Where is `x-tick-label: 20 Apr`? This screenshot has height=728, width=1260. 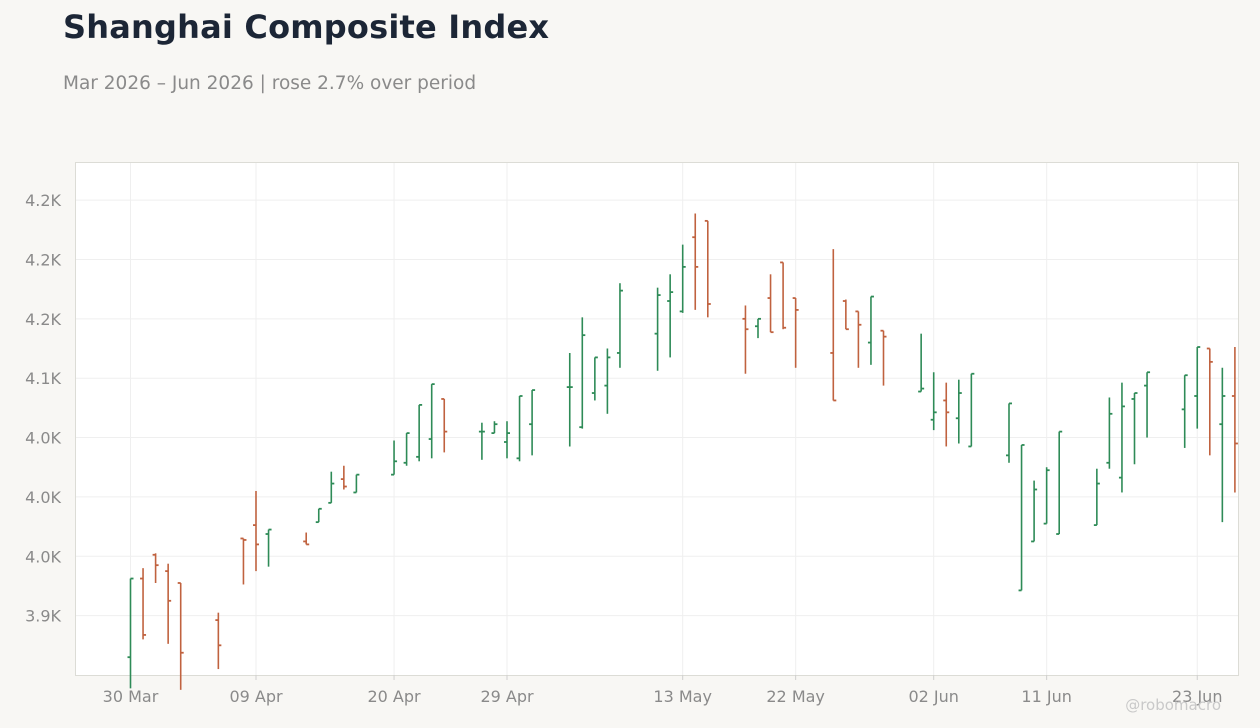 x-tick-label: 20 Apr is located at coordinates (394, 696).